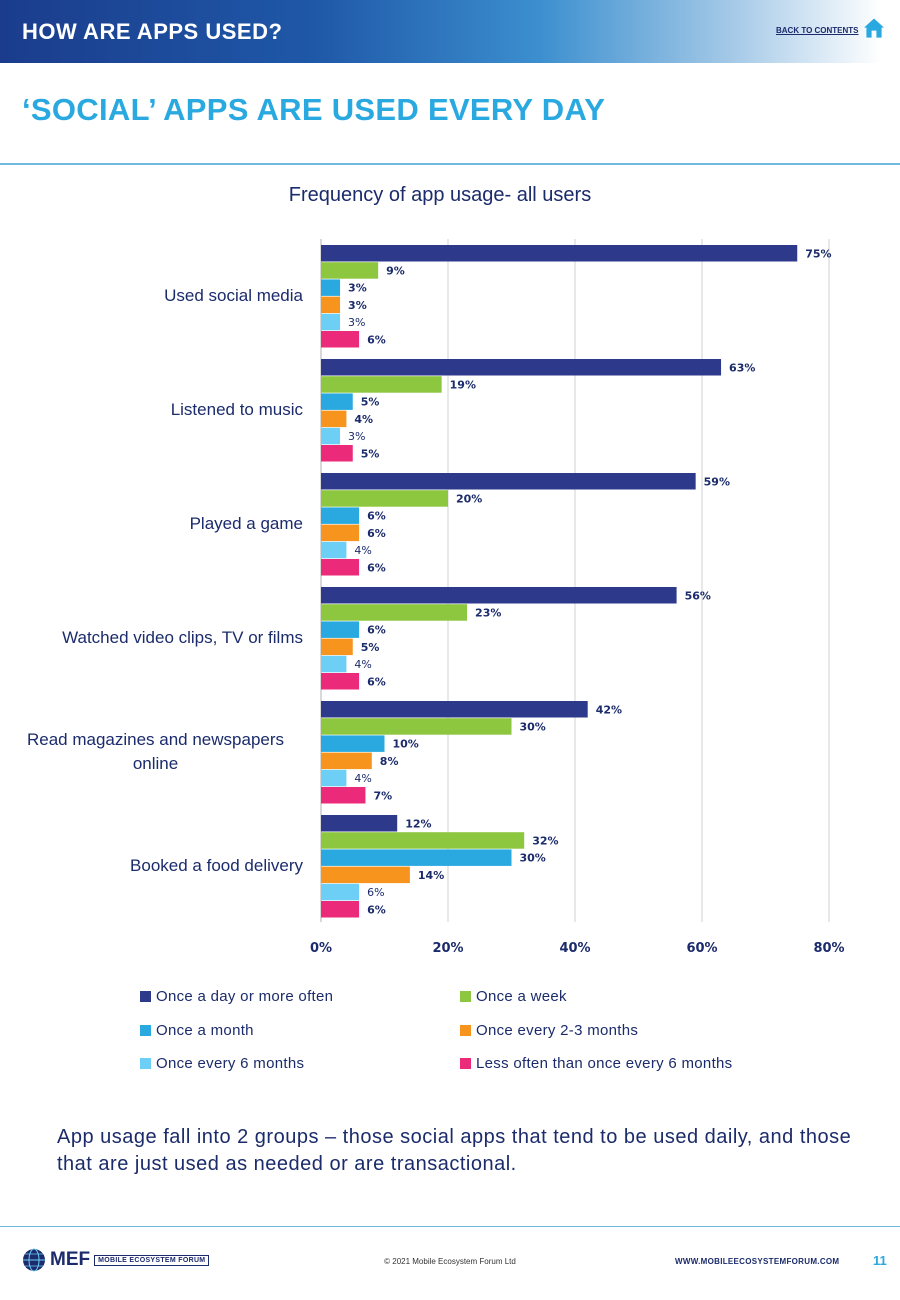  Describe the element at coordinates (418, 823) in the screenshot. I see `data-label: 12%` at that location.